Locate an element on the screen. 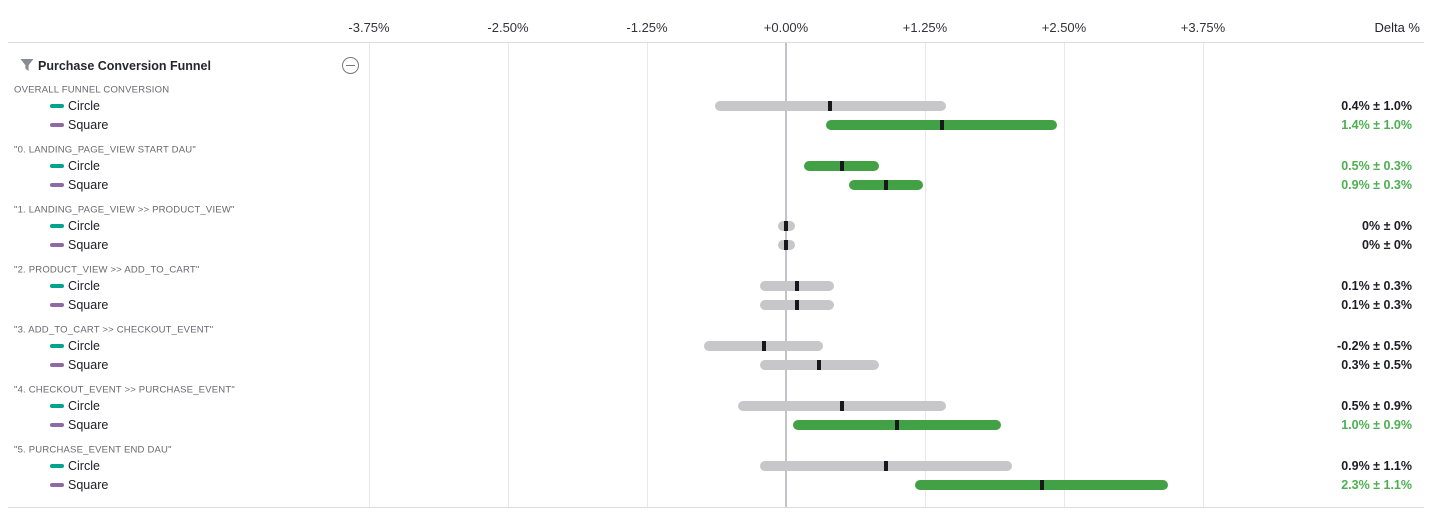  delta-value: 0.4% ± 1.0% is located at coordinates (1376, 105).